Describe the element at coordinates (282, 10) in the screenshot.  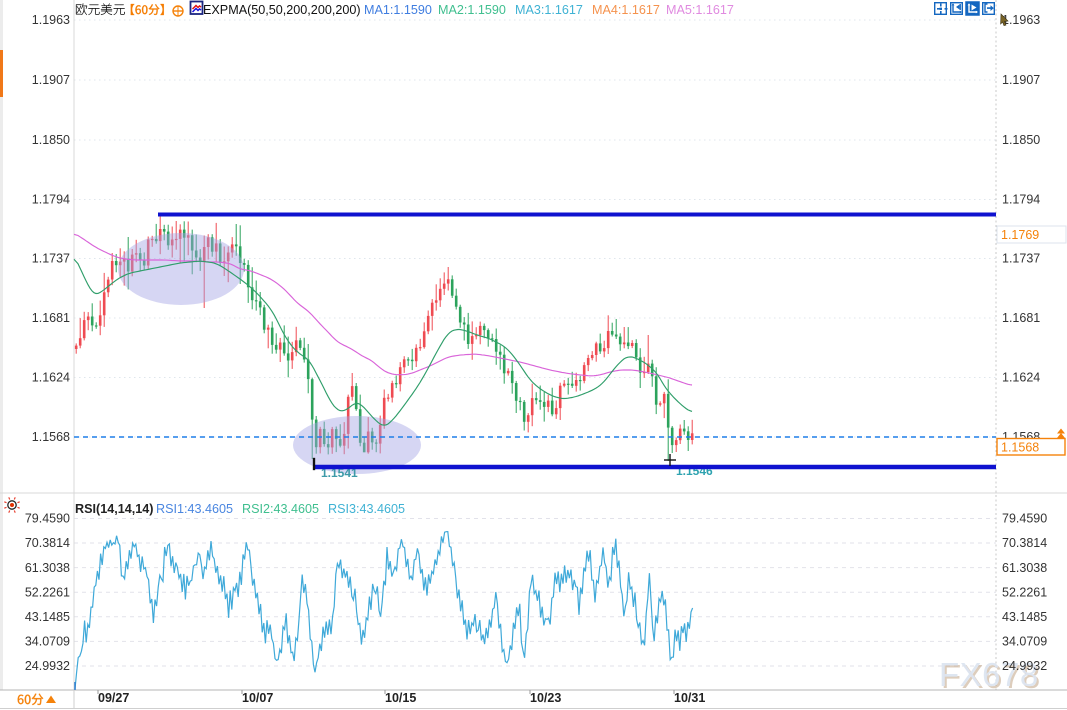
I see `svg-text: EXPMA(50,50,200,200,200)` at that location.